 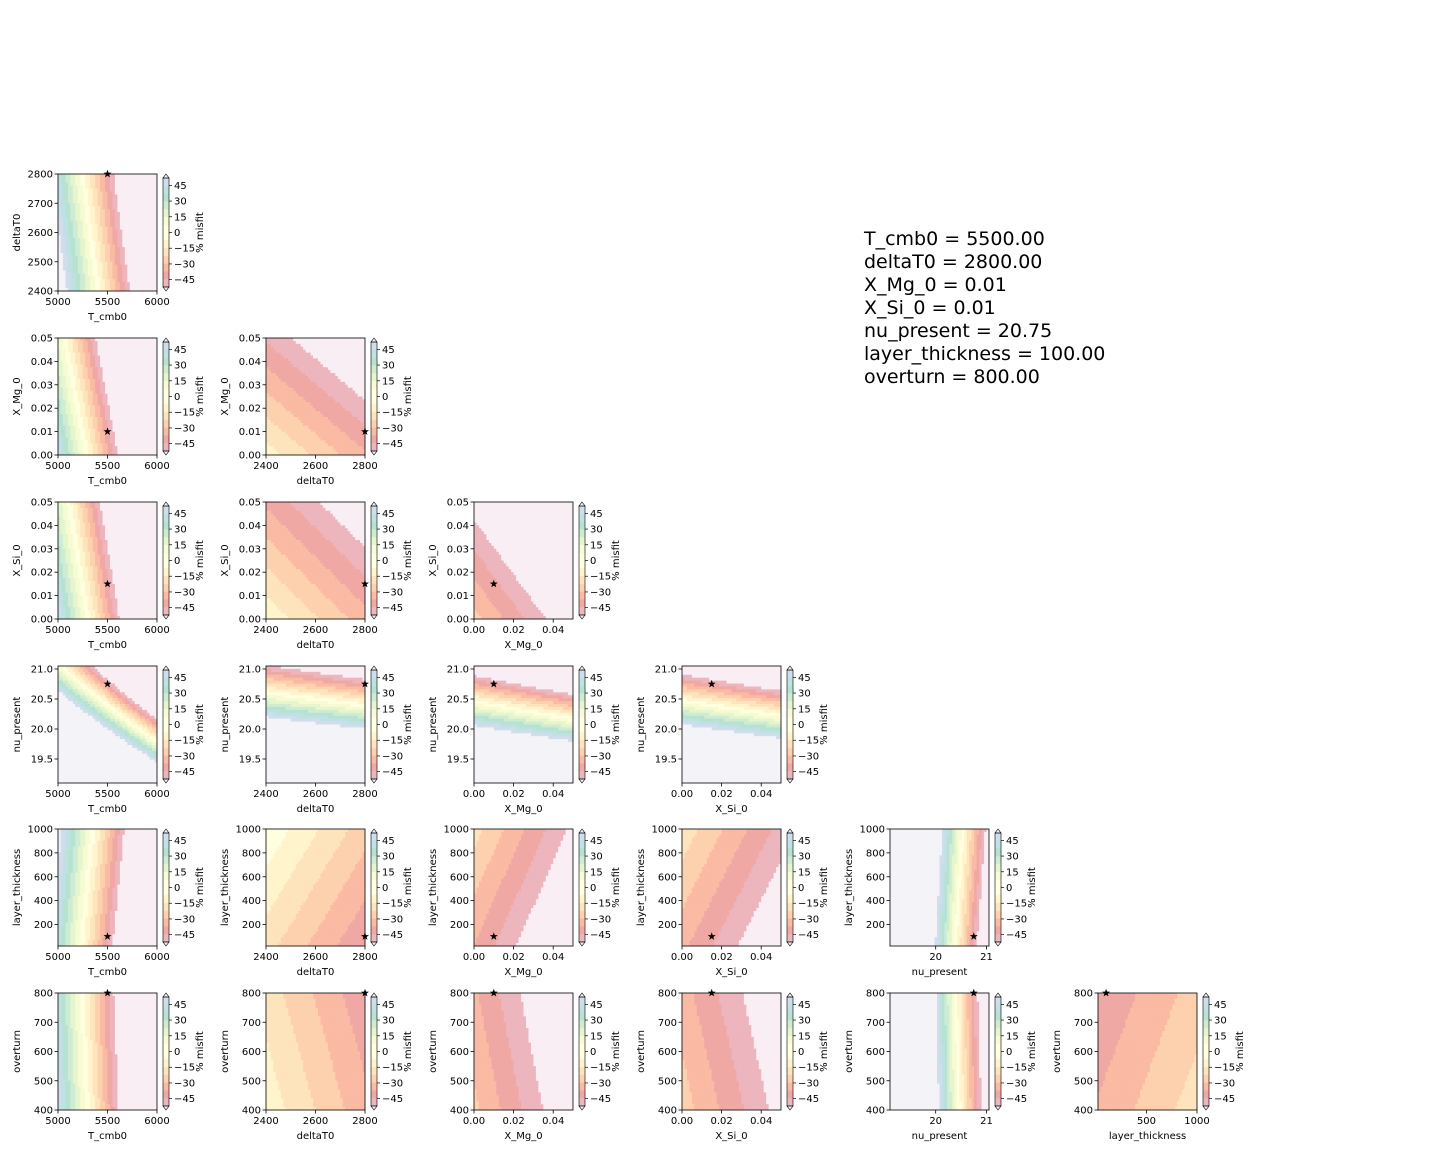 I want to click on y-tick-label: 2600, so click(x=40, y=233).